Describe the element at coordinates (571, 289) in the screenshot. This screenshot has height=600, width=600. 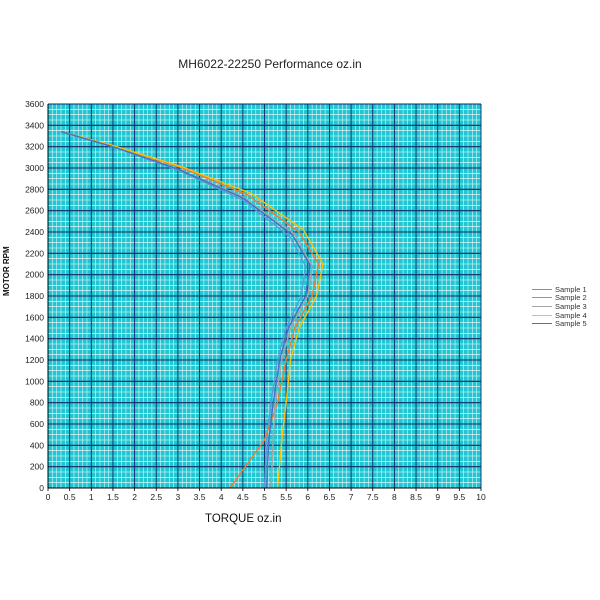
I see `legend-label: Sample 1` at that location.